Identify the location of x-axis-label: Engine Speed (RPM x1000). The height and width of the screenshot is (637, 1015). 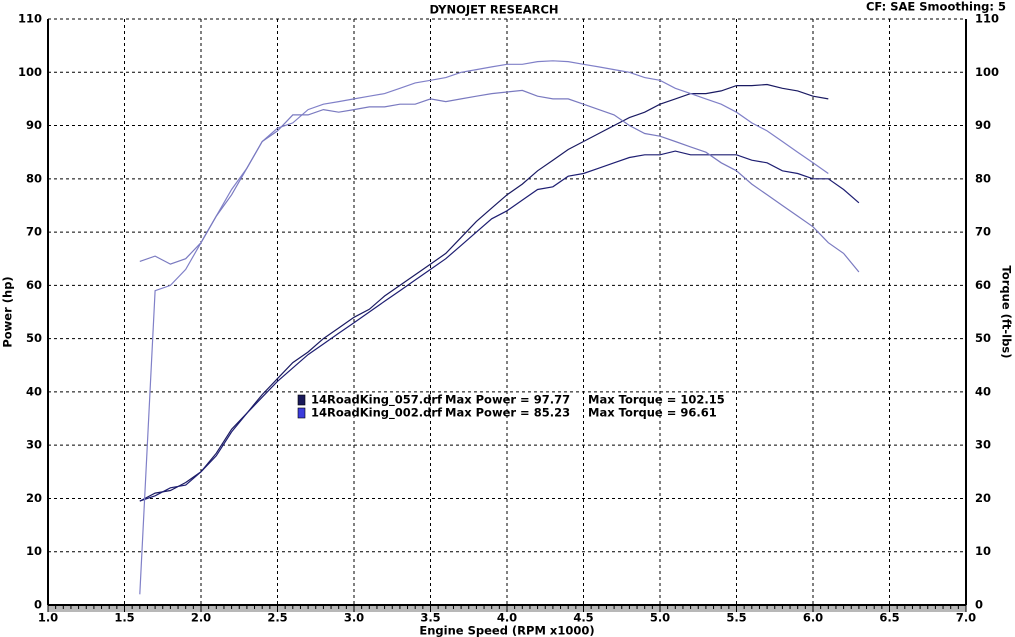
(506, 630).